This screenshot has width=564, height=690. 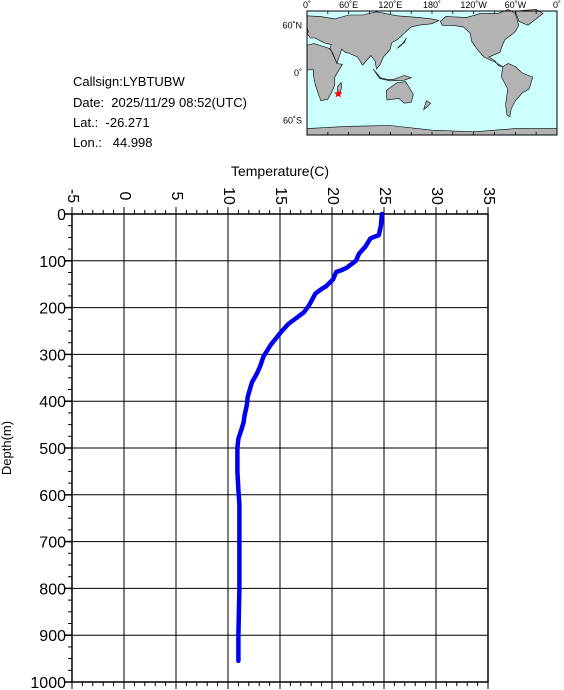 I want to click on x-tick-label: 25, so click(x=384, y=196).